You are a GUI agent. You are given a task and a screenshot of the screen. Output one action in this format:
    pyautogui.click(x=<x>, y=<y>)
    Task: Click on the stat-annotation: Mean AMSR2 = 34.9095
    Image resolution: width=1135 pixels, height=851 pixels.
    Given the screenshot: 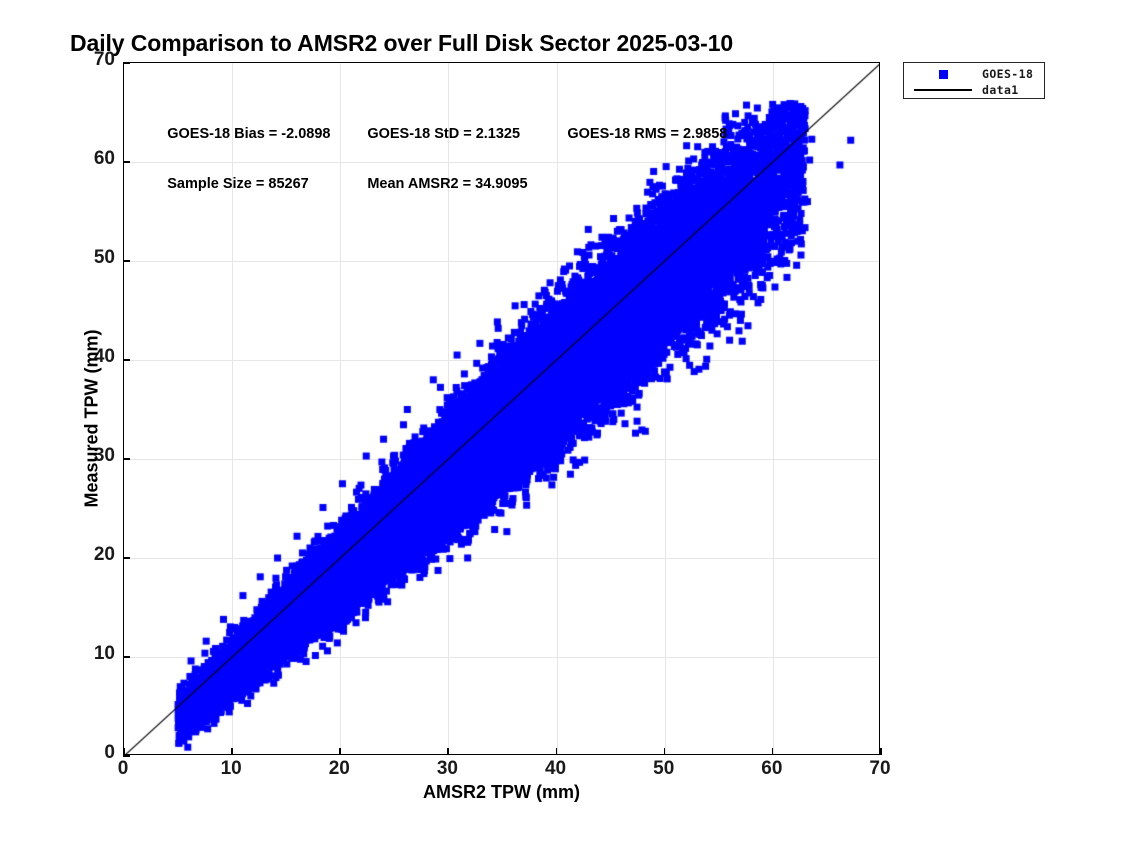 What is the action you would take?
    pyautogui.click(x=447, y=183)
    